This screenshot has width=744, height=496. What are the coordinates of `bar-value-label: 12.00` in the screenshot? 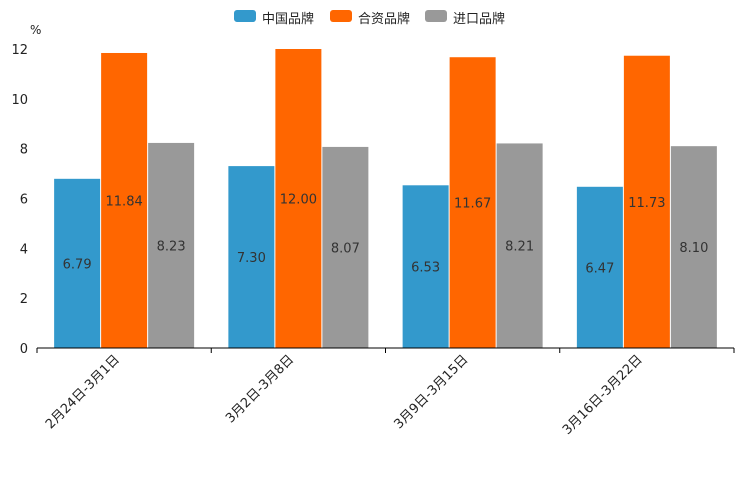 It's located at (298, 200).